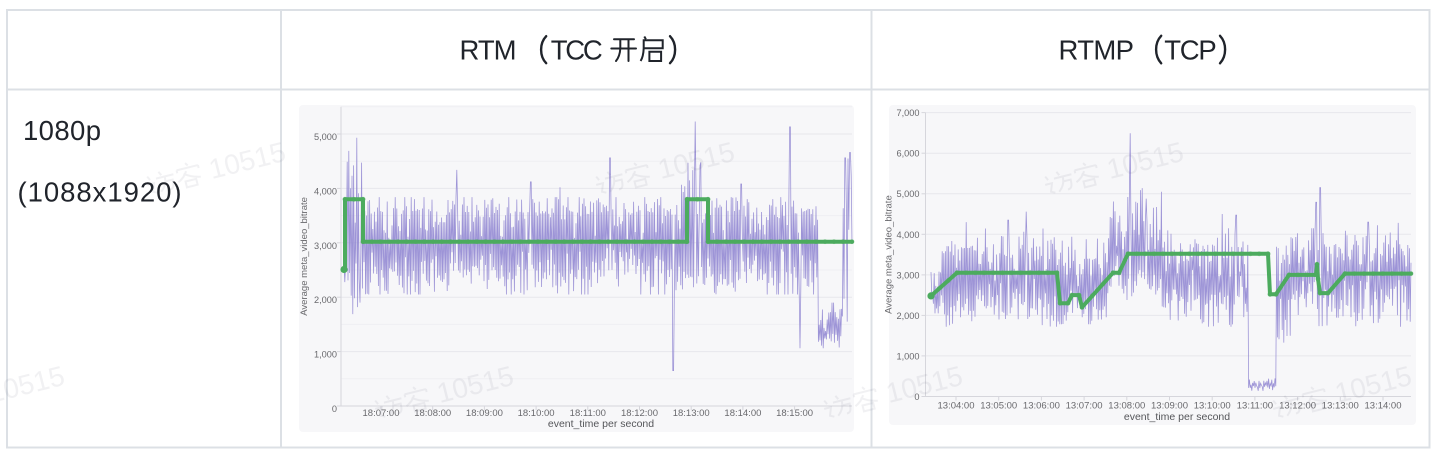 The width and height of the screenshot is (1441, 457). Describe the element at coordinates (1340, 406) in the screenshot. I see `svg-text: 13:13:00` at that location.